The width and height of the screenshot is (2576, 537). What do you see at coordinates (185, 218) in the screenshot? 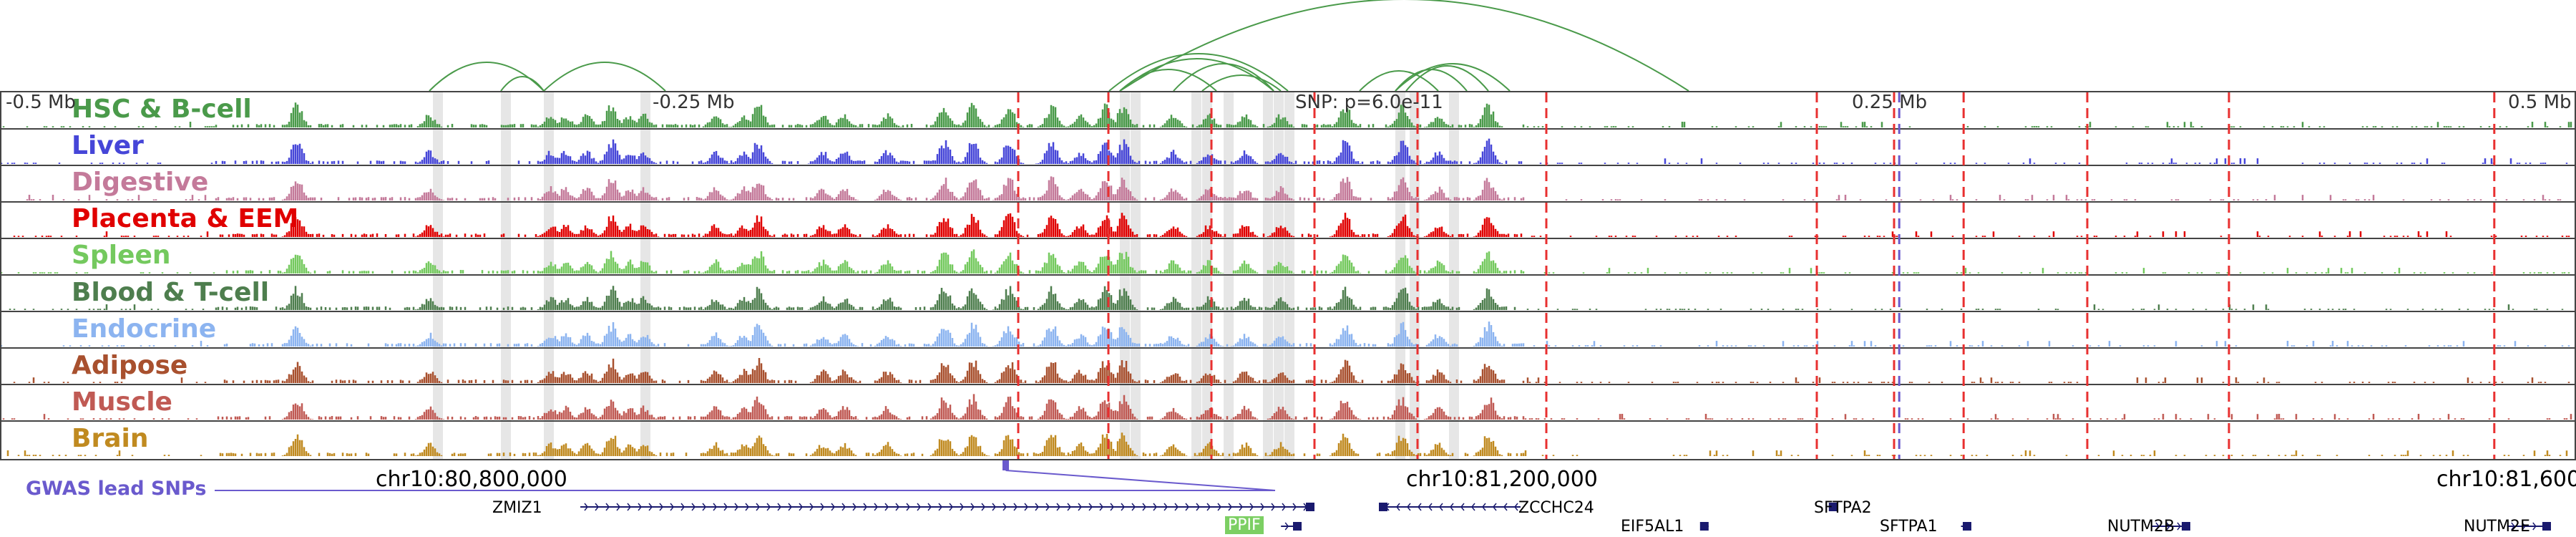
I see `track-label: Placenta & EEM` at bounding box center [185, 218].